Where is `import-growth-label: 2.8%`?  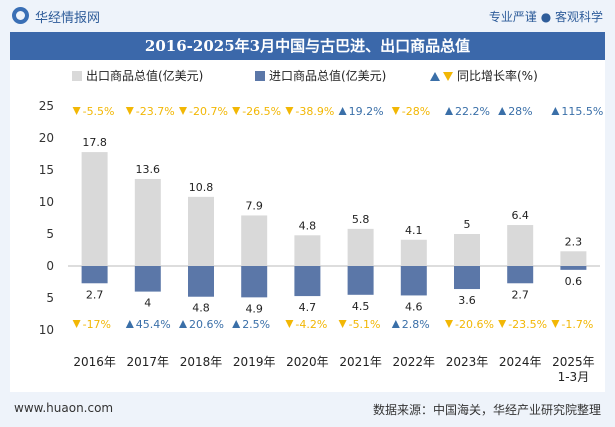
import-growth-label: 2.8% is located at coordinates (416, 324).